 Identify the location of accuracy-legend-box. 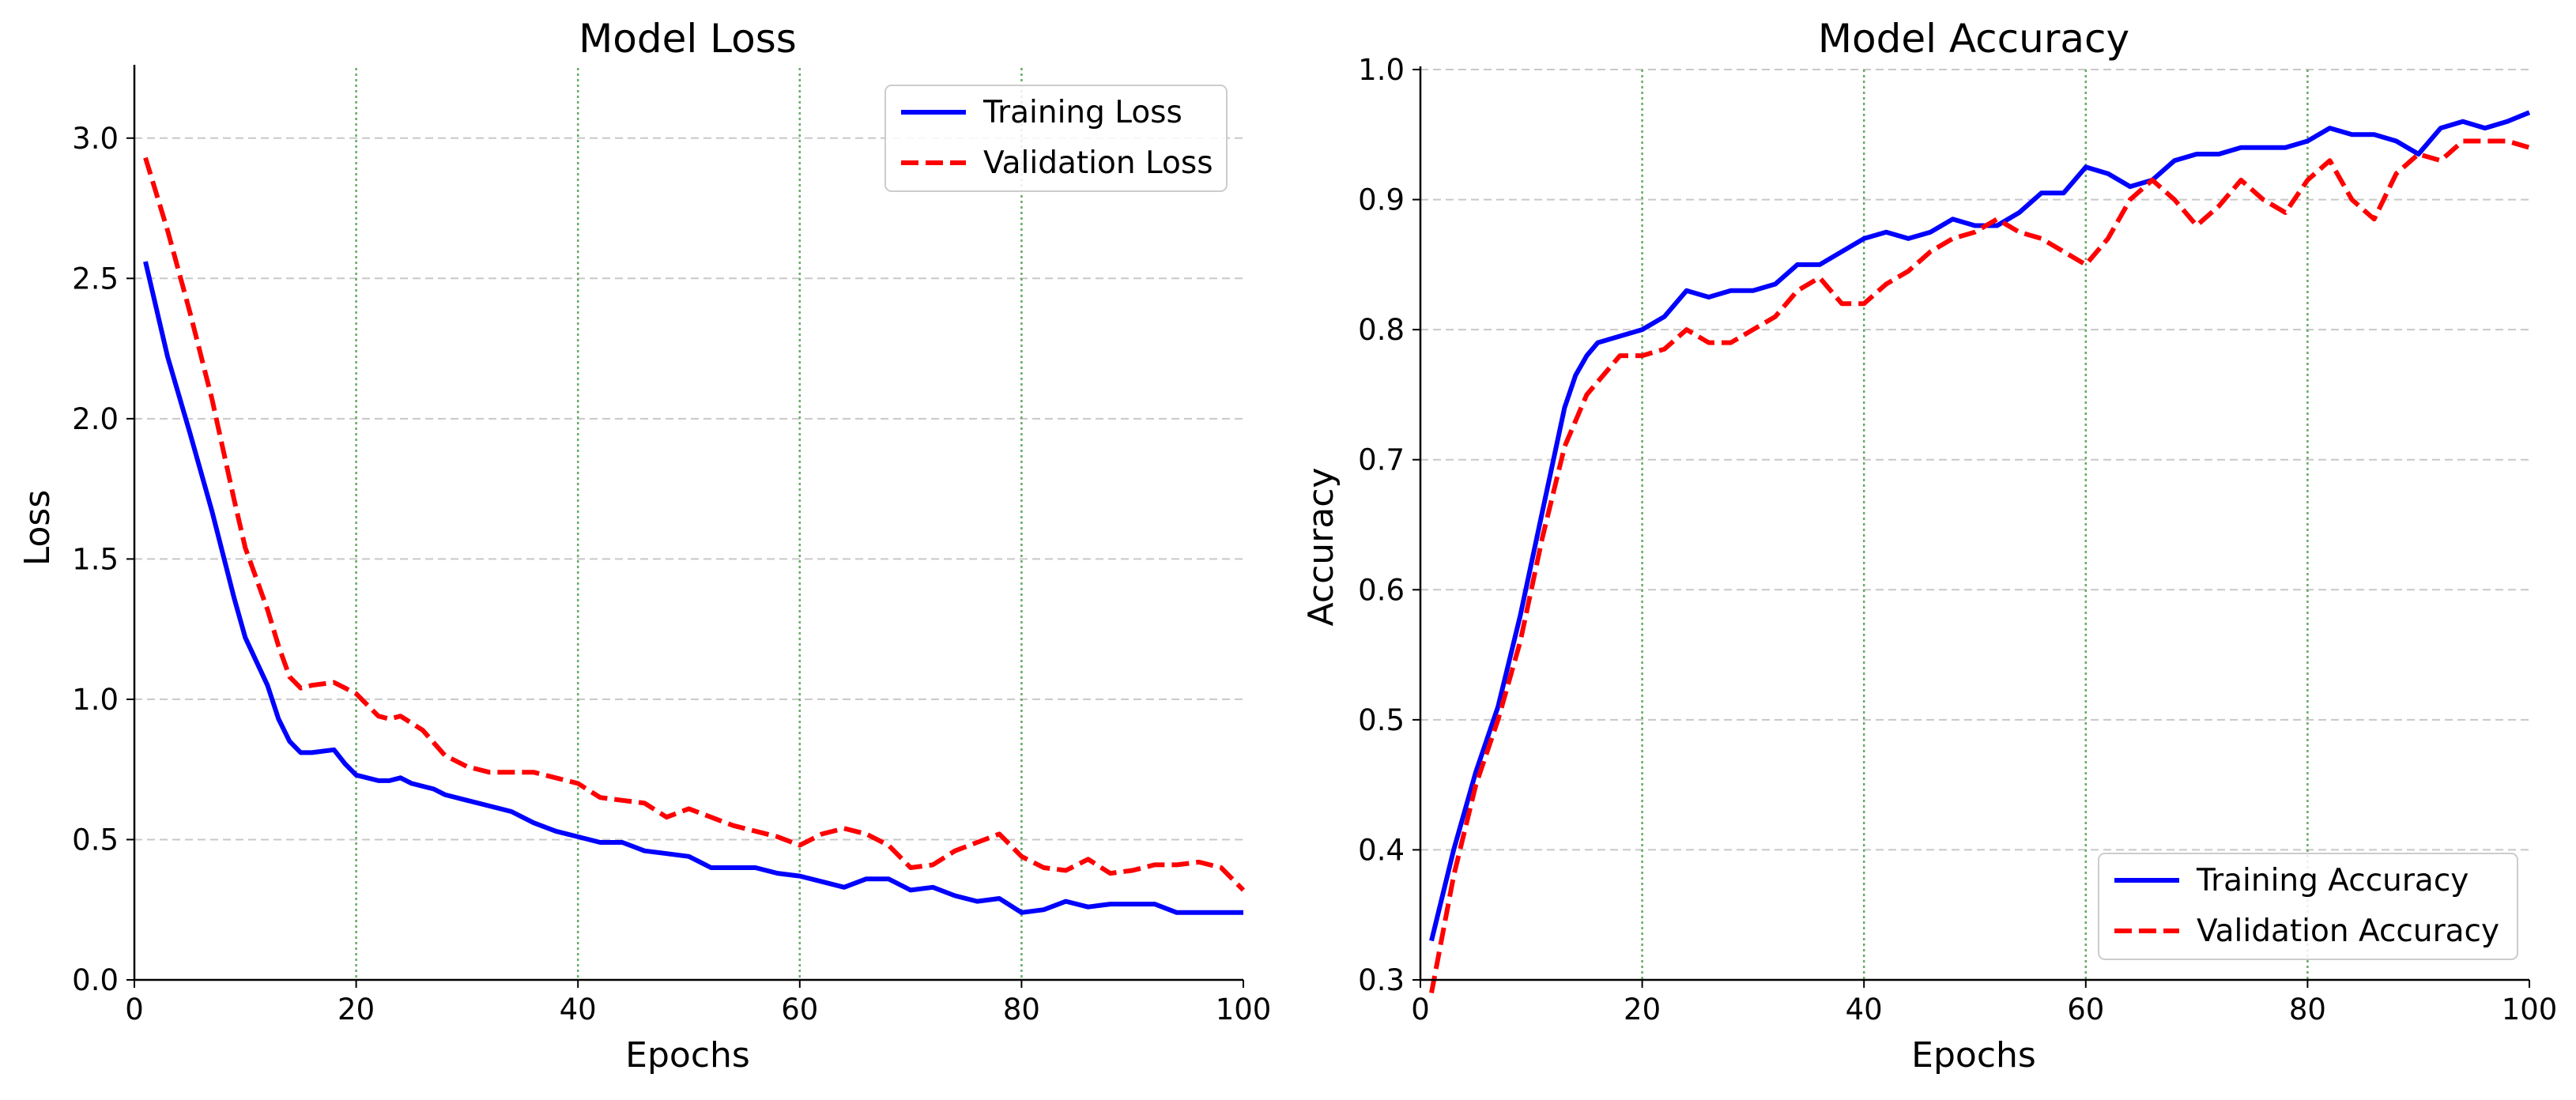
(2308, 906).